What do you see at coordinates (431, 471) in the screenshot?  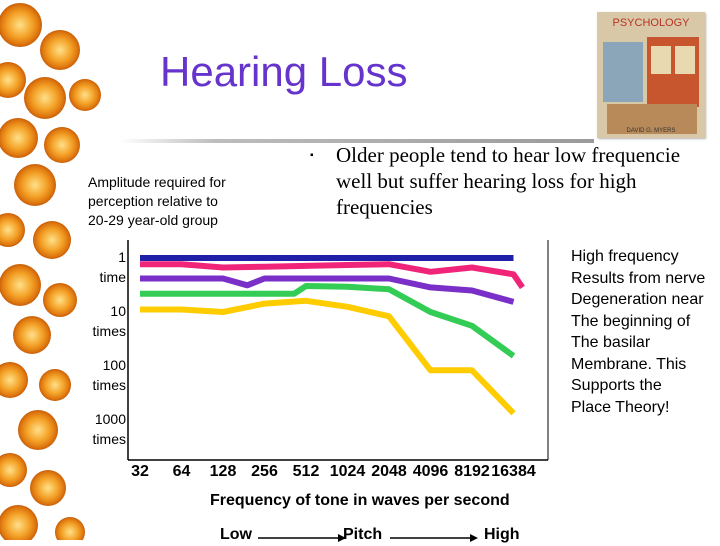 I see `x-tick-label: 4096` at bounding box center [431, 471].